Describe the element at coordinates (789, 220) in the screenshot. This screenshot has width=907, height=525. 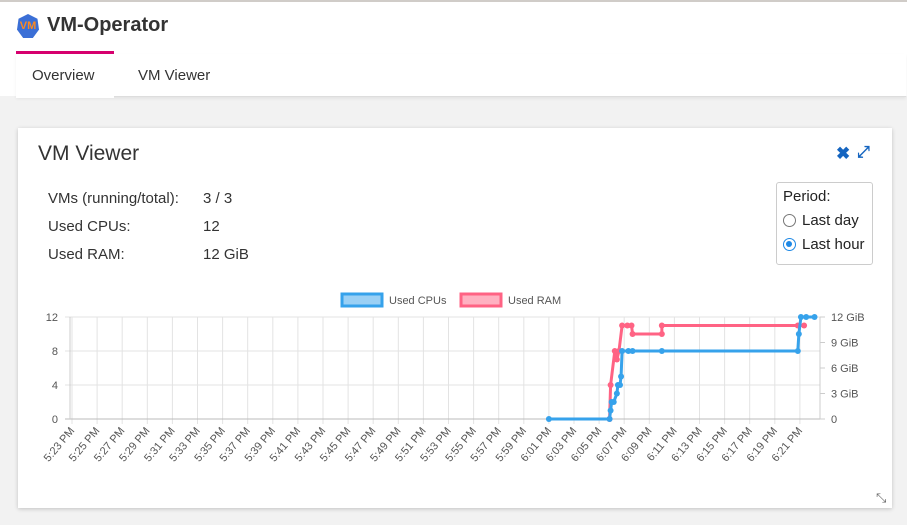
I see `radio-button` at that location.